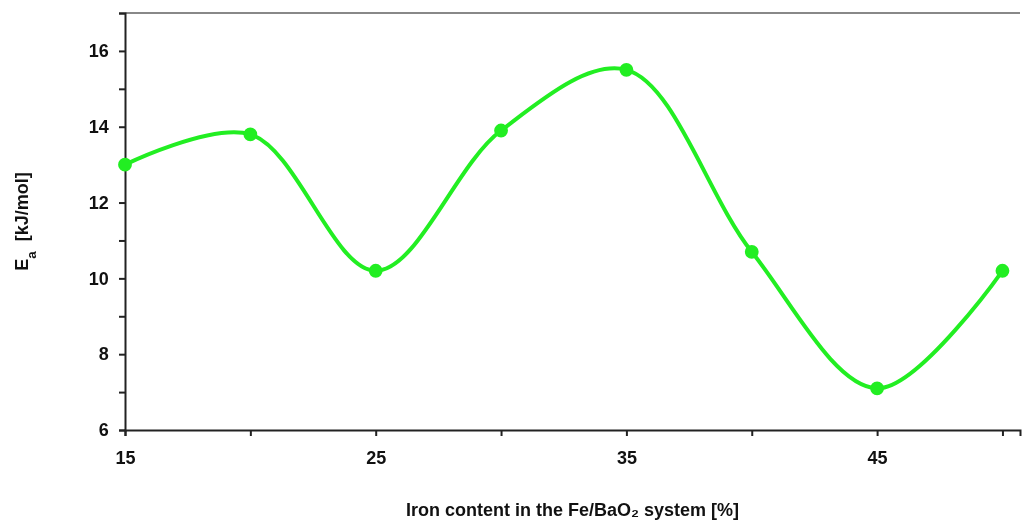 This screenshot has width=1023, height=528. What do you see at coordinates (626, 458) in the screenshot?
I see `x-tick-label: 35` at bounding box center [626, 458].